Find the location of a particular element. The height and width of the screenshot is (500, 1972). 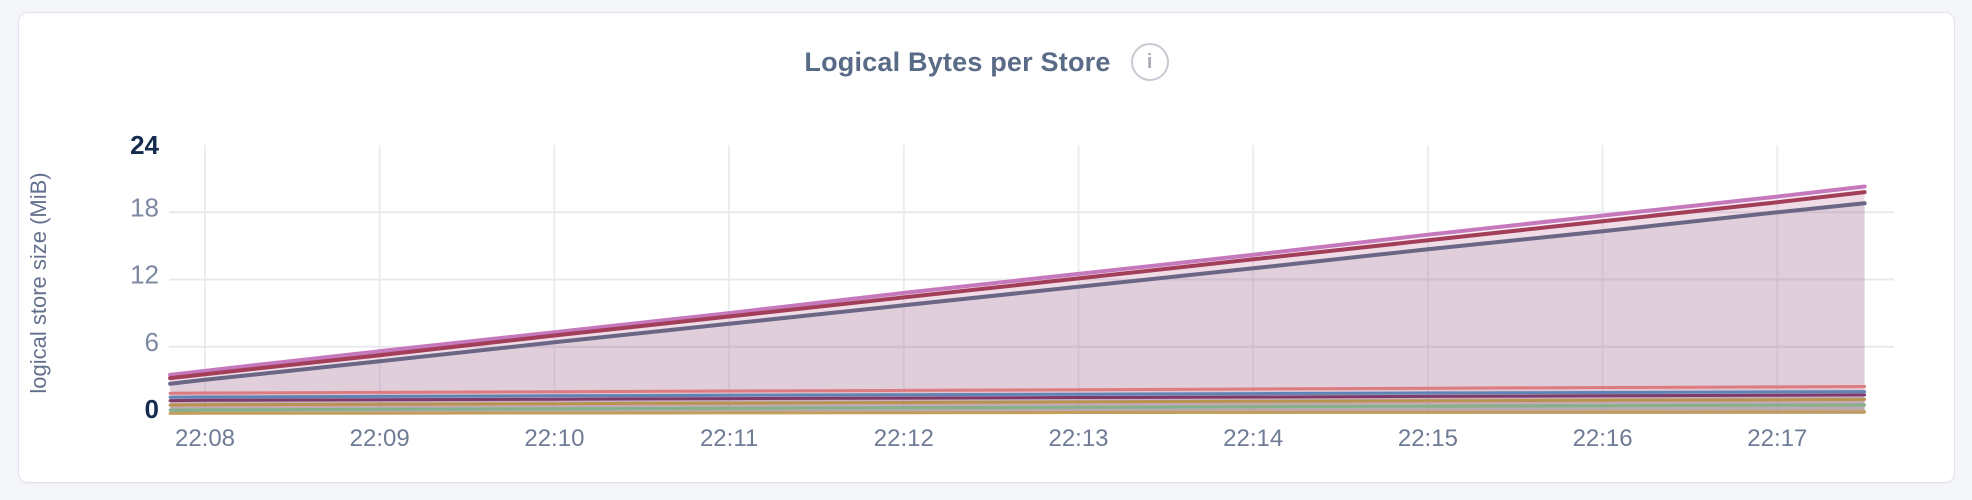

series-6-line is located at coordinates (1017, 398).